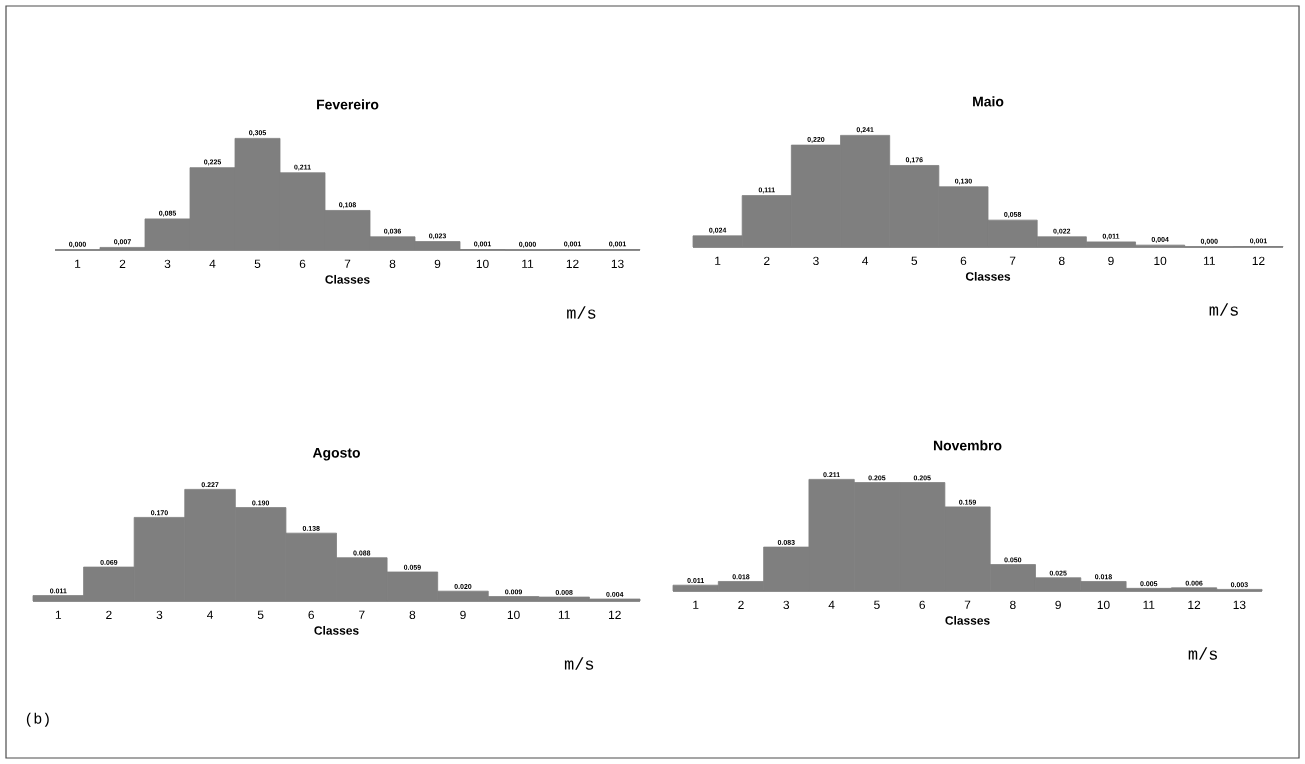 Image resolution: width=1305 pixels, height=764 pixels. I want to click on text: (b), so click(37, 719).